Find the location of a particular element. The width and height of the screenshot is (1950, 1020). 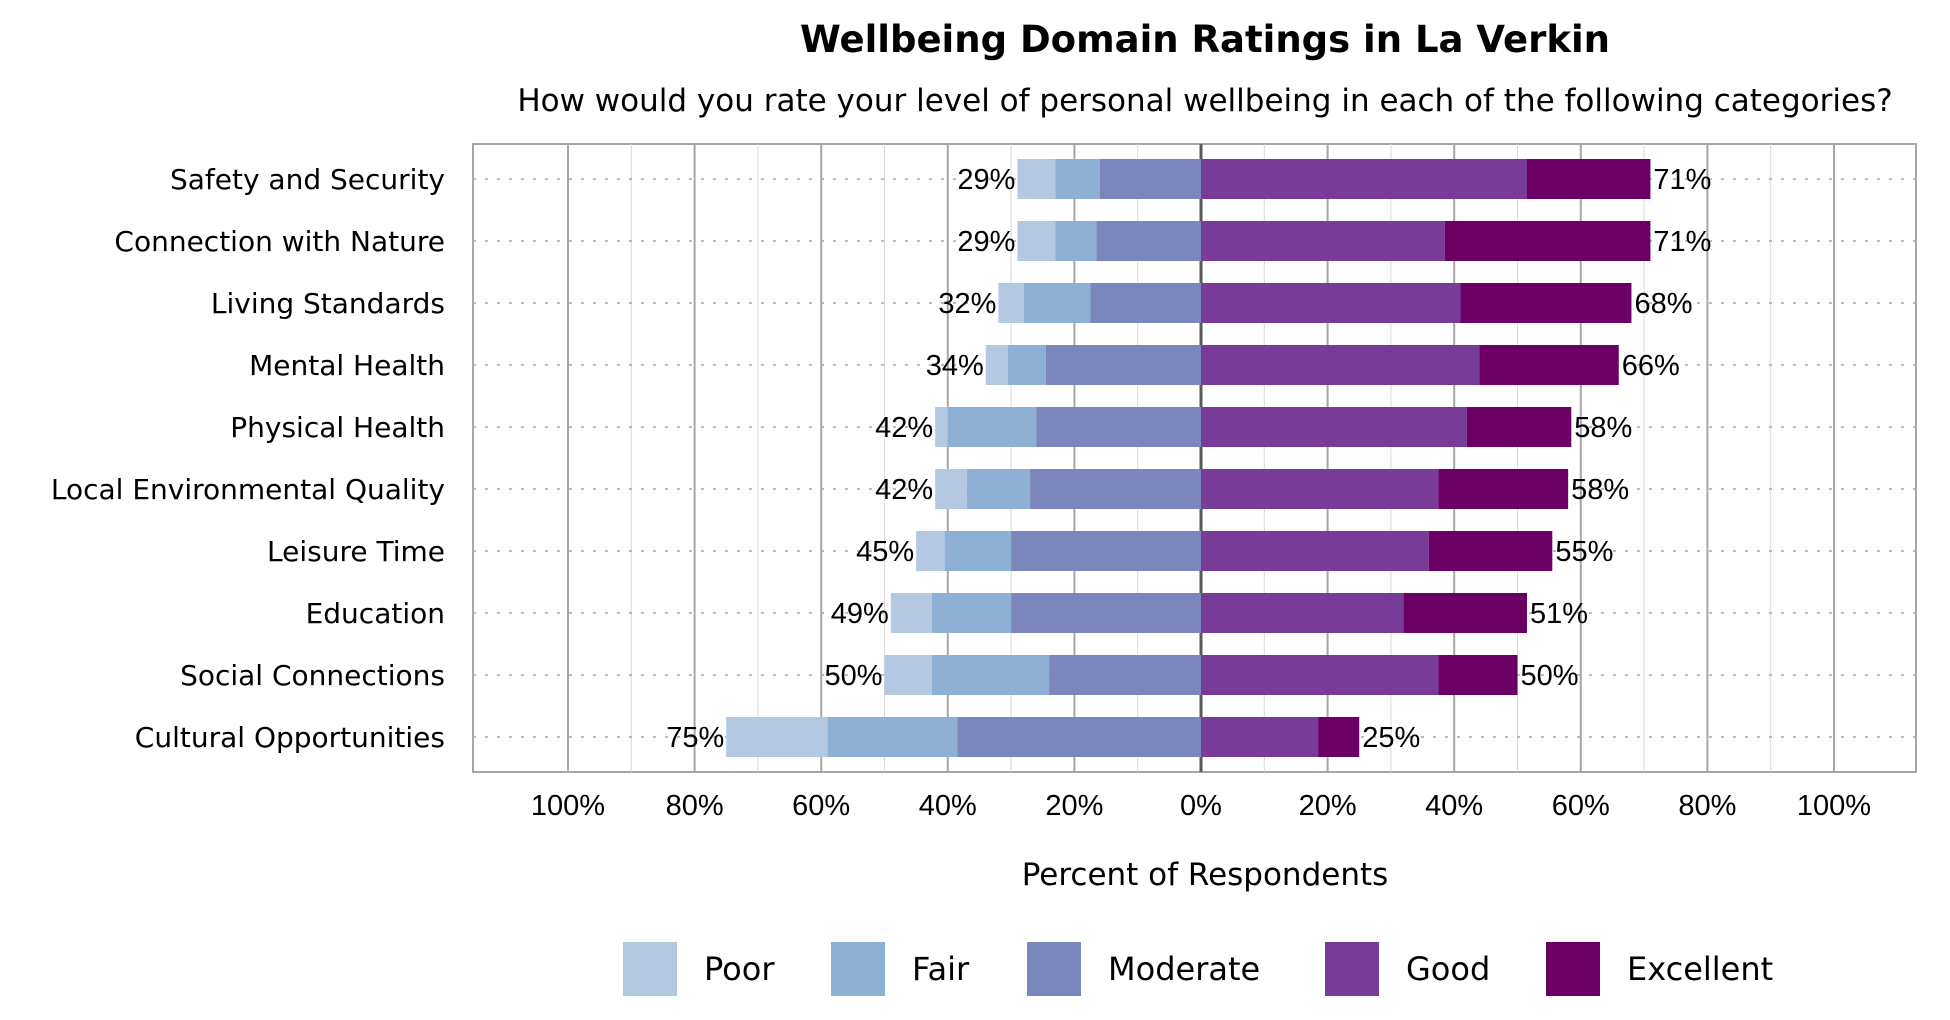

negative-total-label: 34% is located at coordinates (955, 366).